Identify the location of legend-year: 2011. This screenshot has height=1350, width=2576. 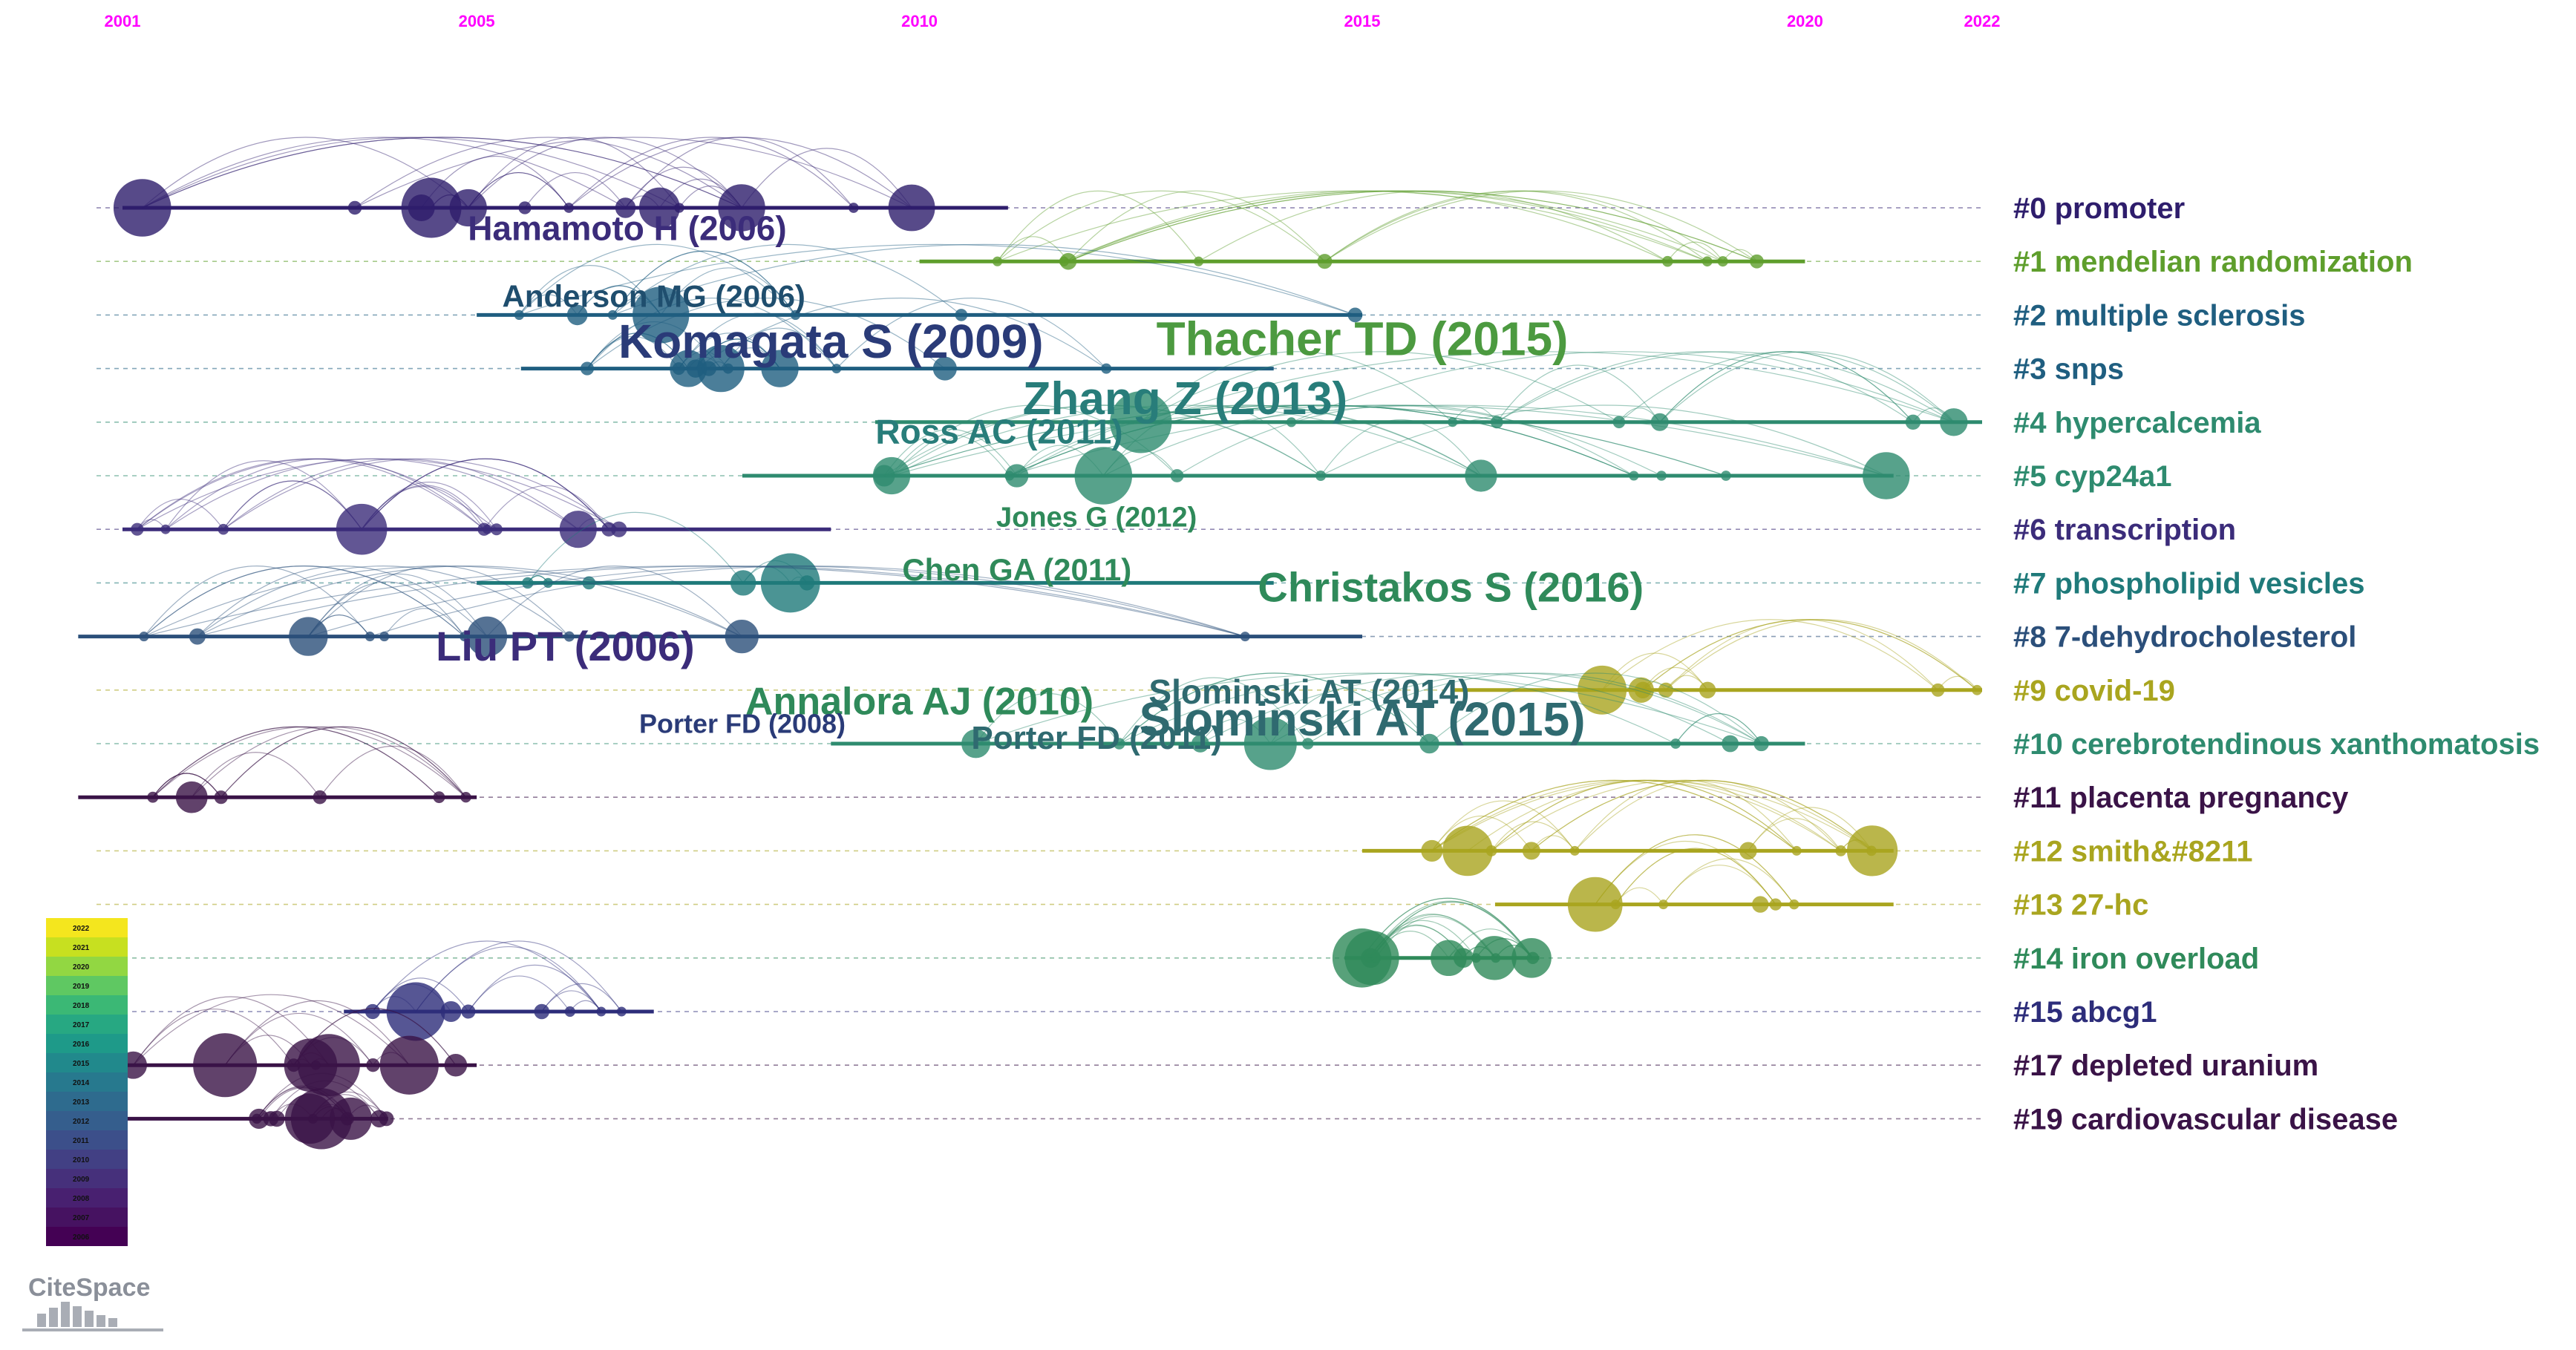
(81, 1141).